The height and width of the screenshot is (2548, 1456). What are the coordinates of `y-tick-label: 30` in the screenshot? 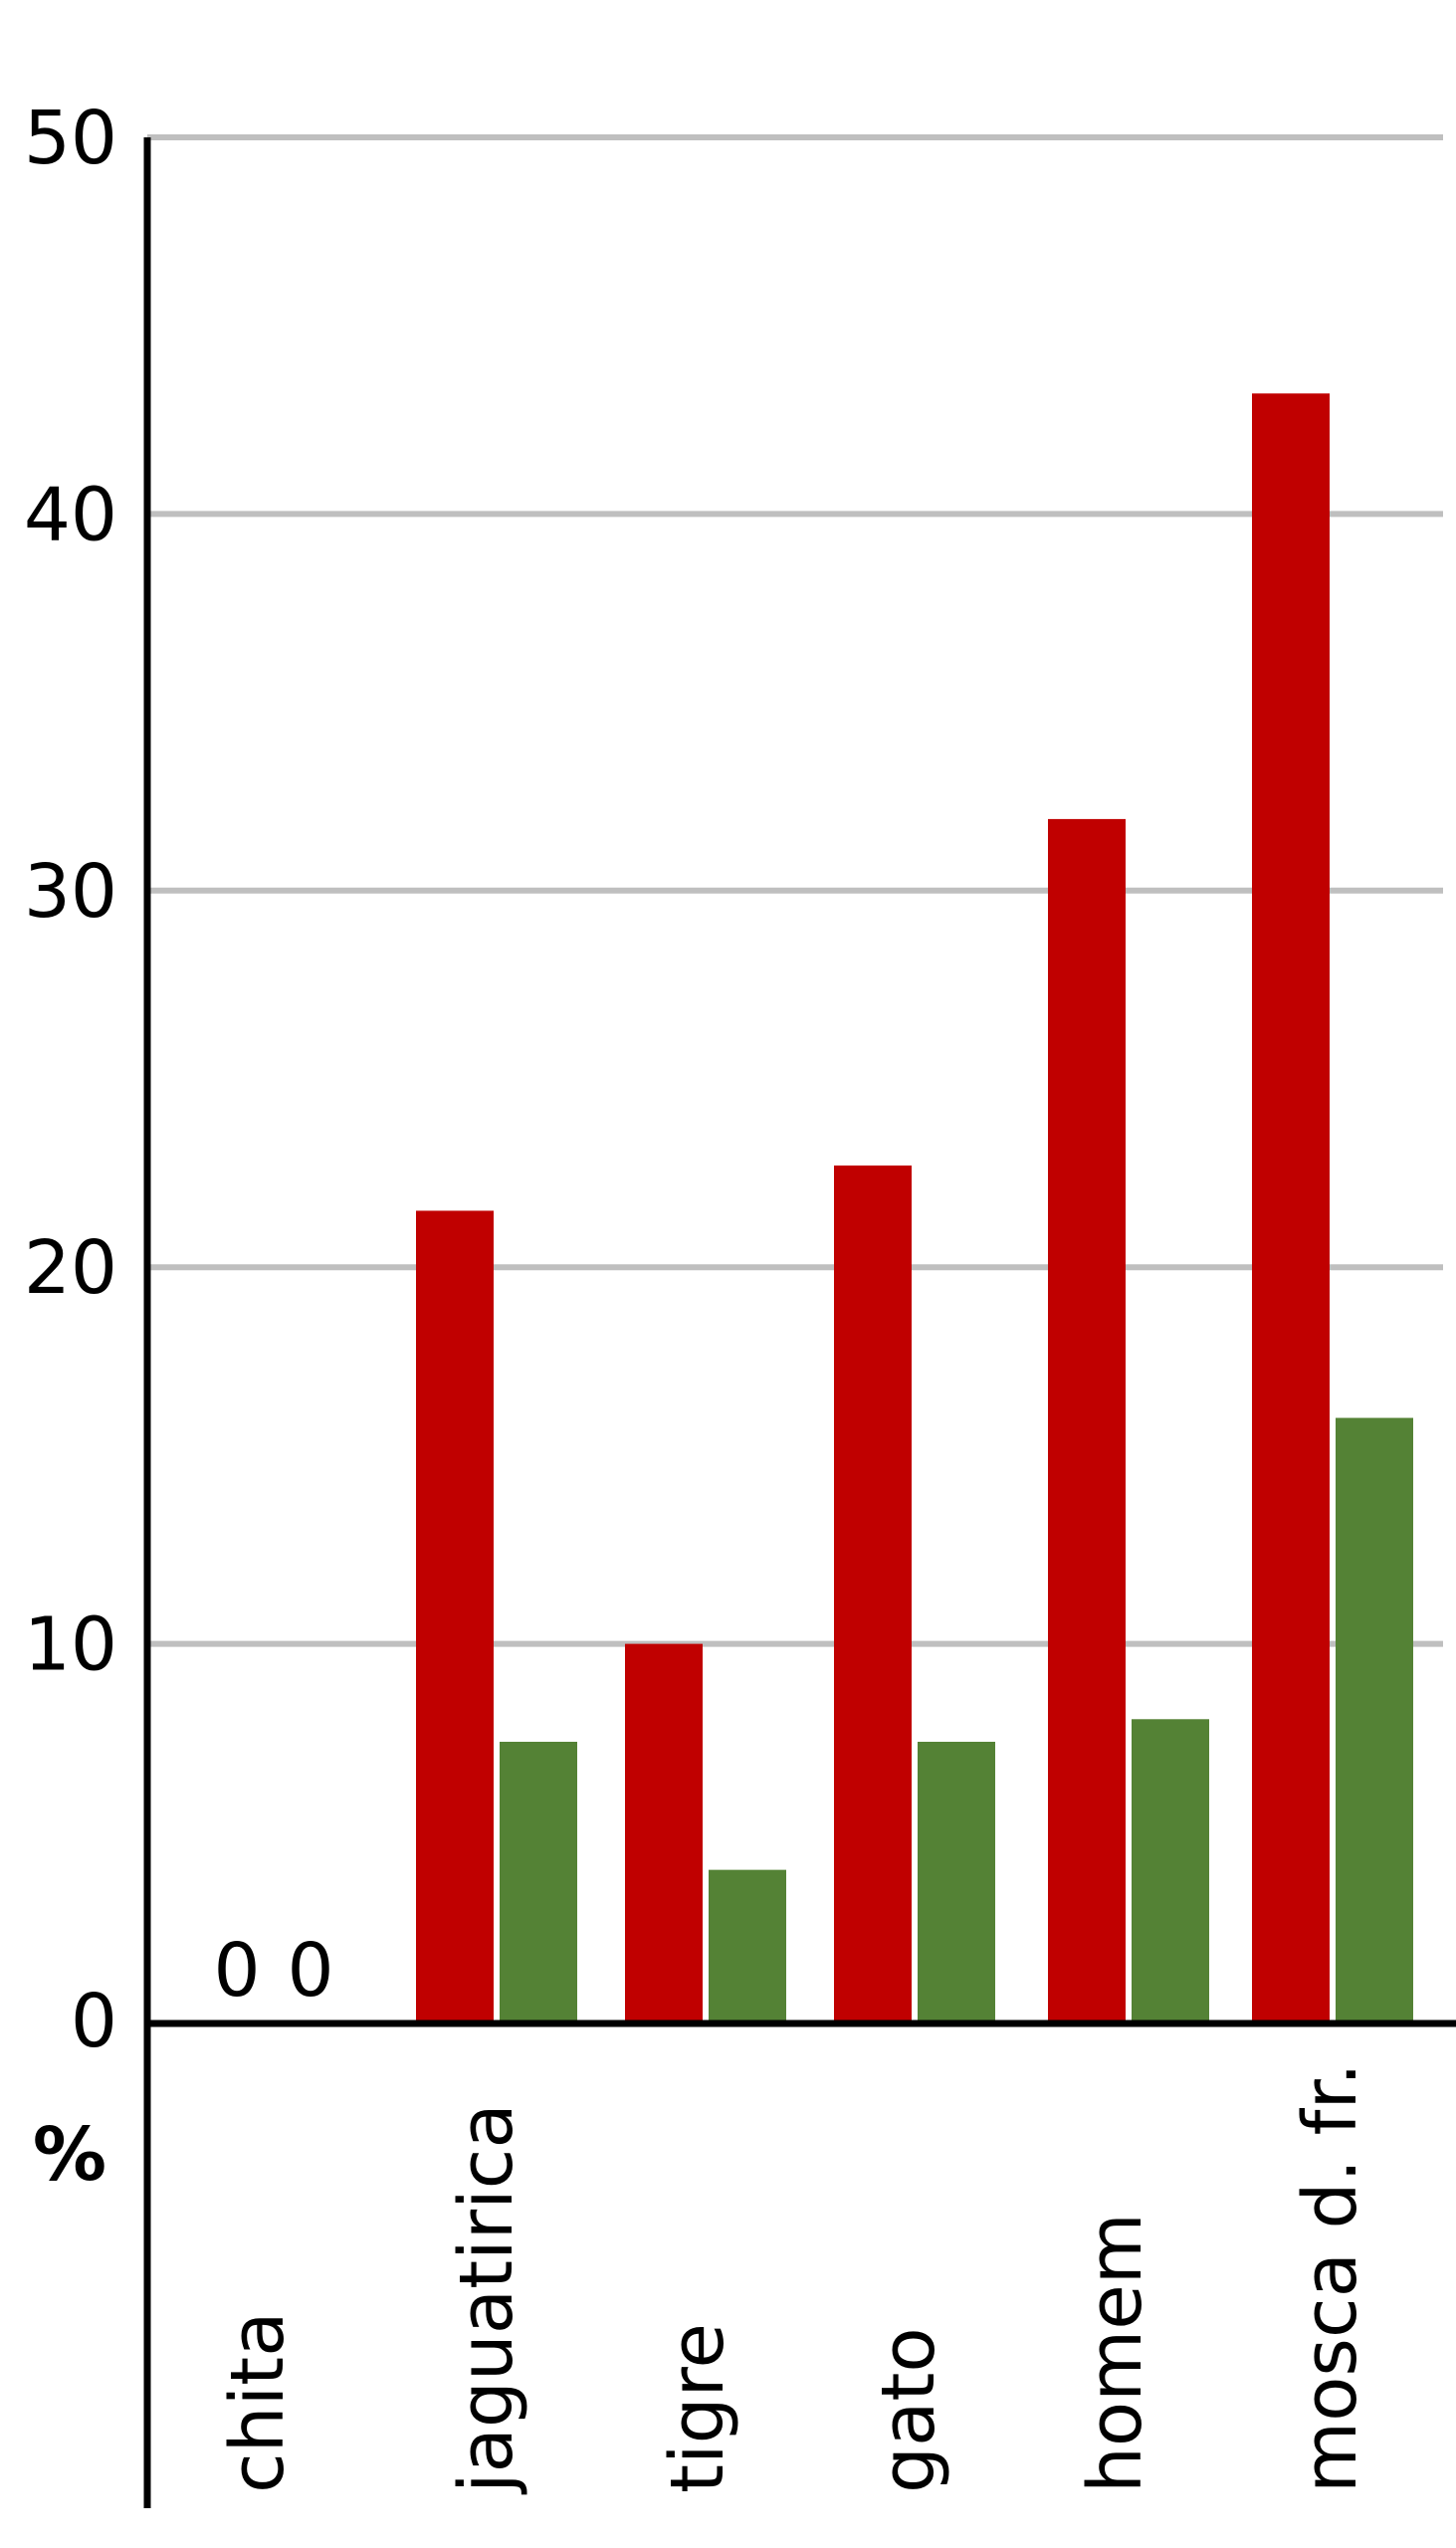 It's located at (70, 892).